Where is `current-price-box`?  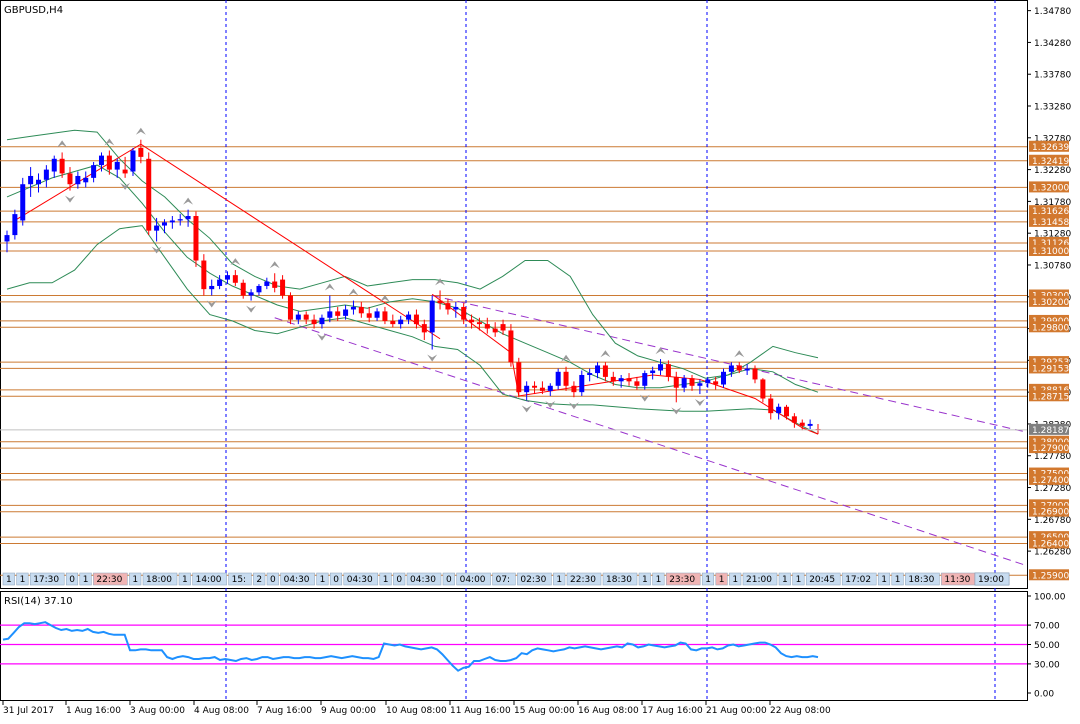
current-price-box is located at coordinates (1049, 429).